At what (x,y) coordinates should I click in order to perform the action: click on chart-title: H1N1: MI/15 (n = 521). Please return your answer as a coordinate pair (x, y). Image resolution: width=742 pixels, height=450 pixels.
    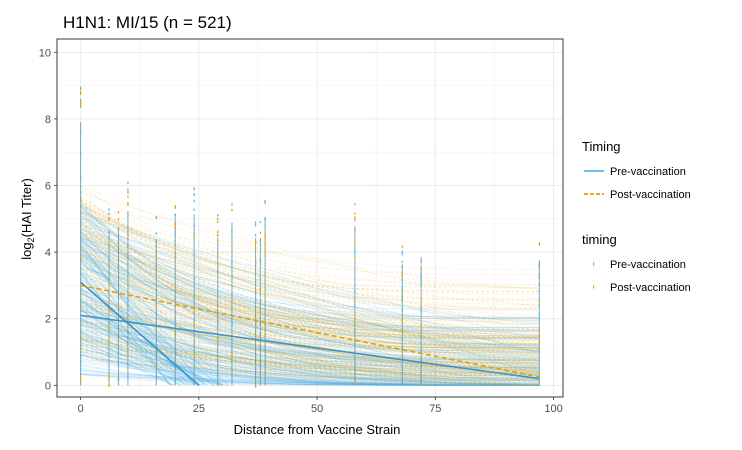
    Looking at the image, I should click on (147, 22).